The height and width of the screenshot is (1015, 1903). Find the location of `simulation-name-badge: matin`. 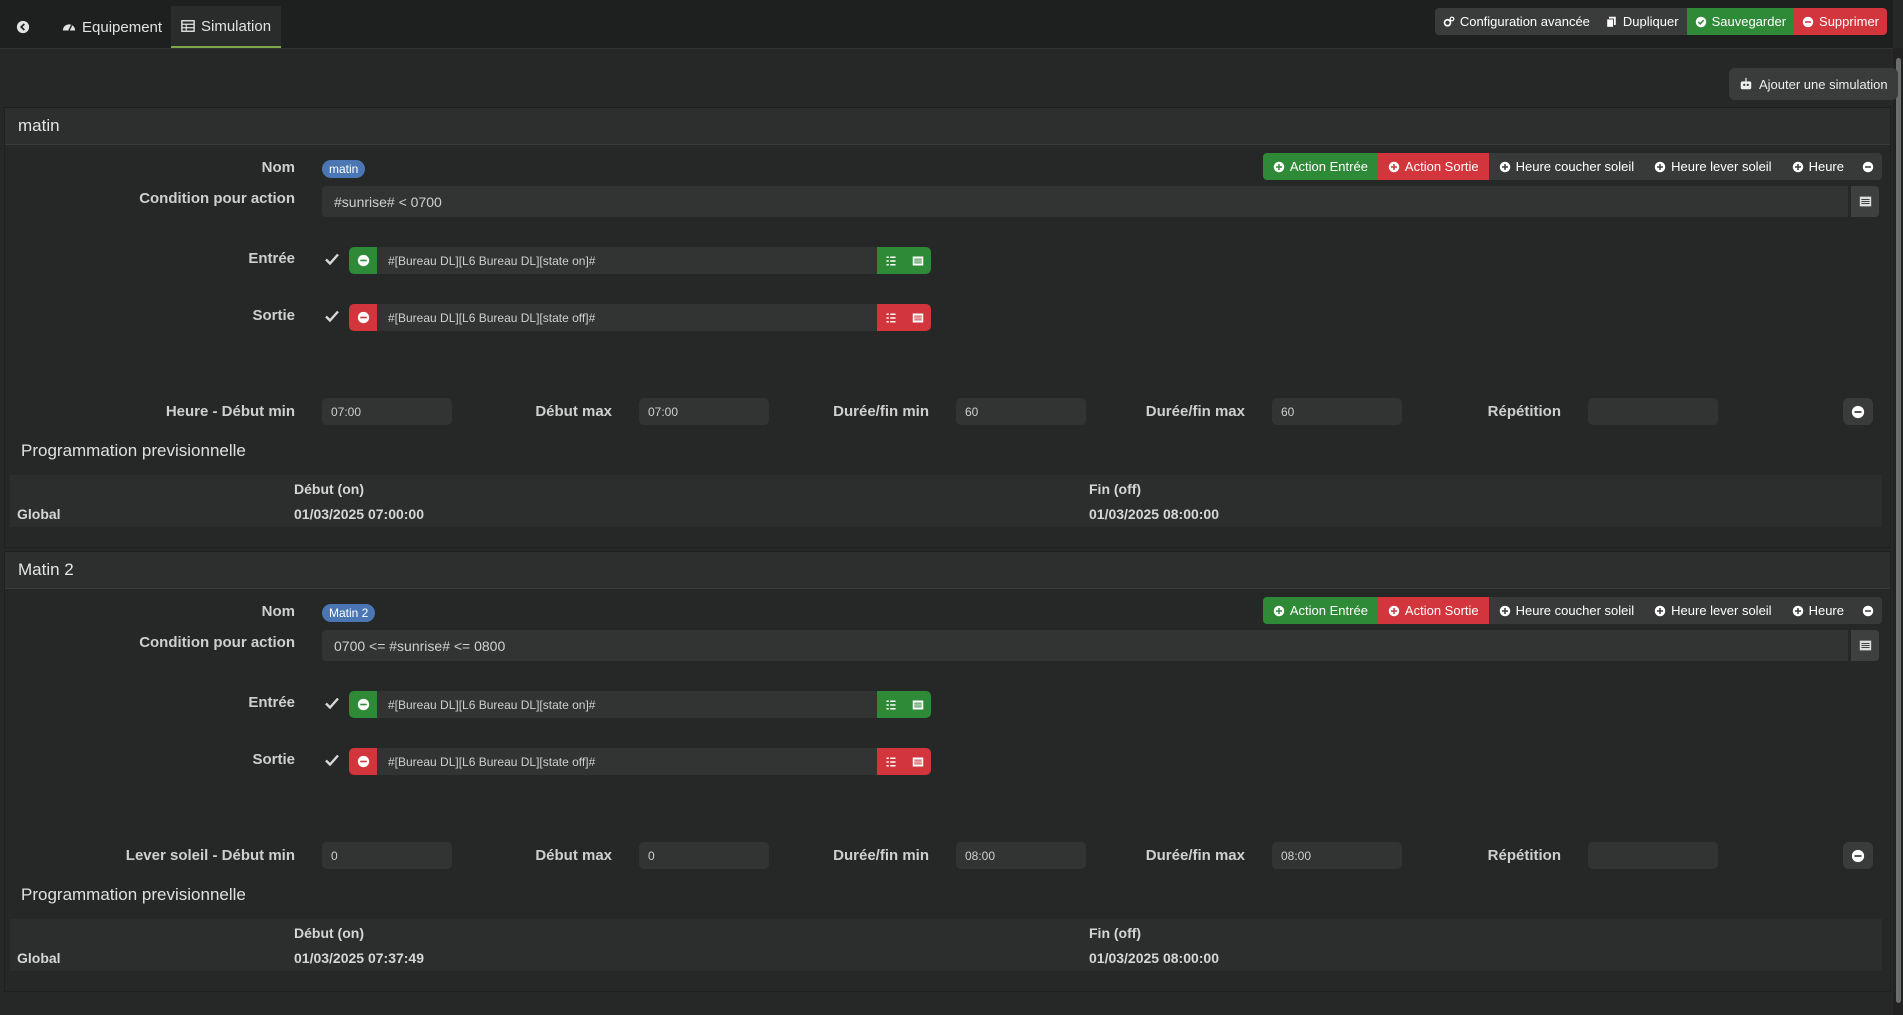

simulation-name-badge: matin is located at coordinates (344, 169).